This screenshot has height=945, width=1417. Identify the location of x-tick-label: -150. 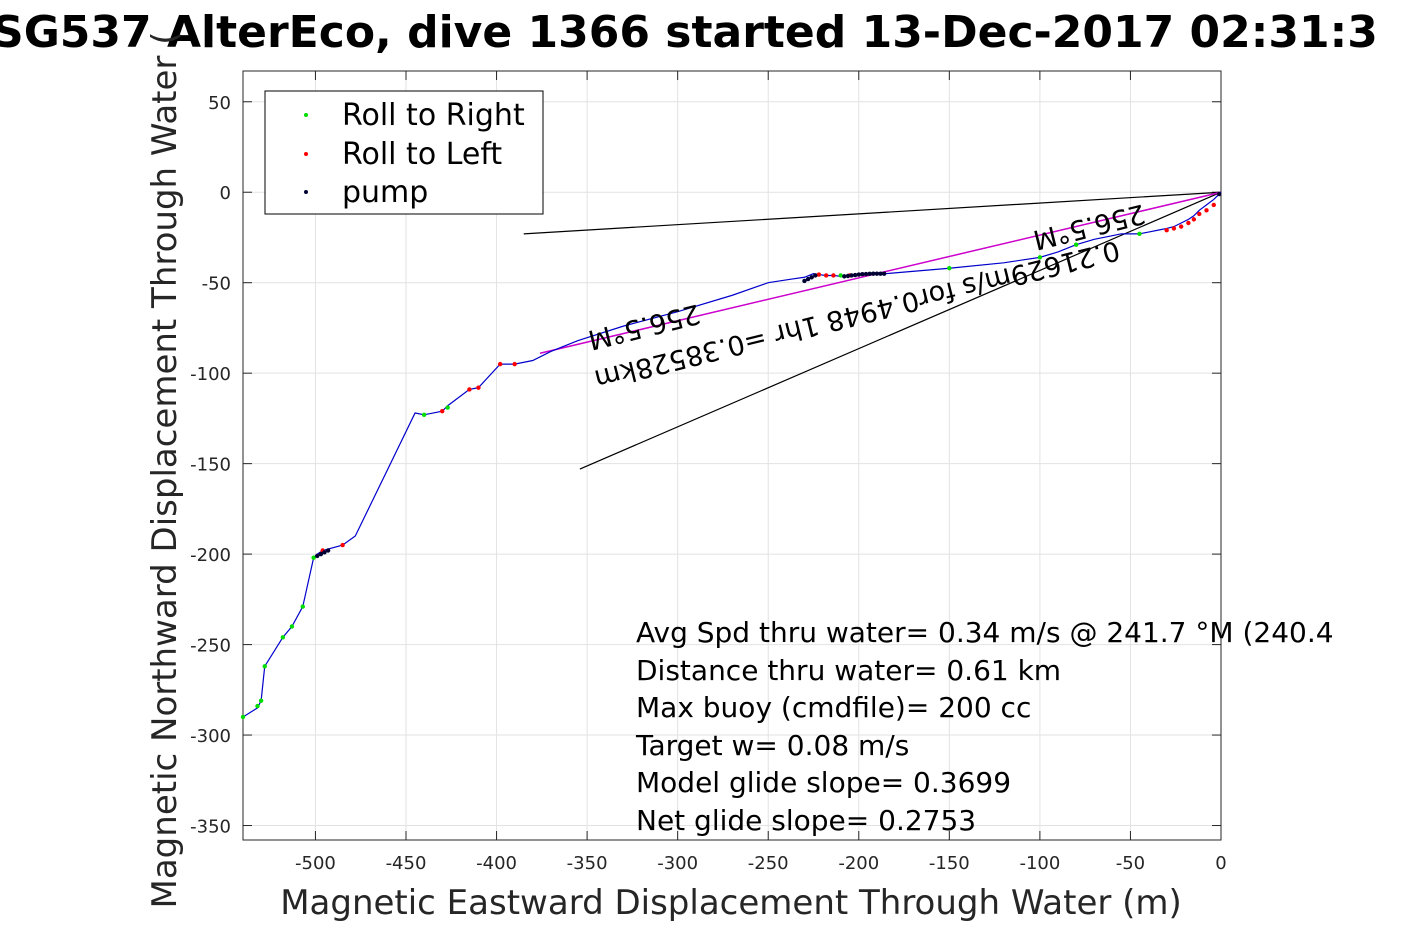
(949, 863).